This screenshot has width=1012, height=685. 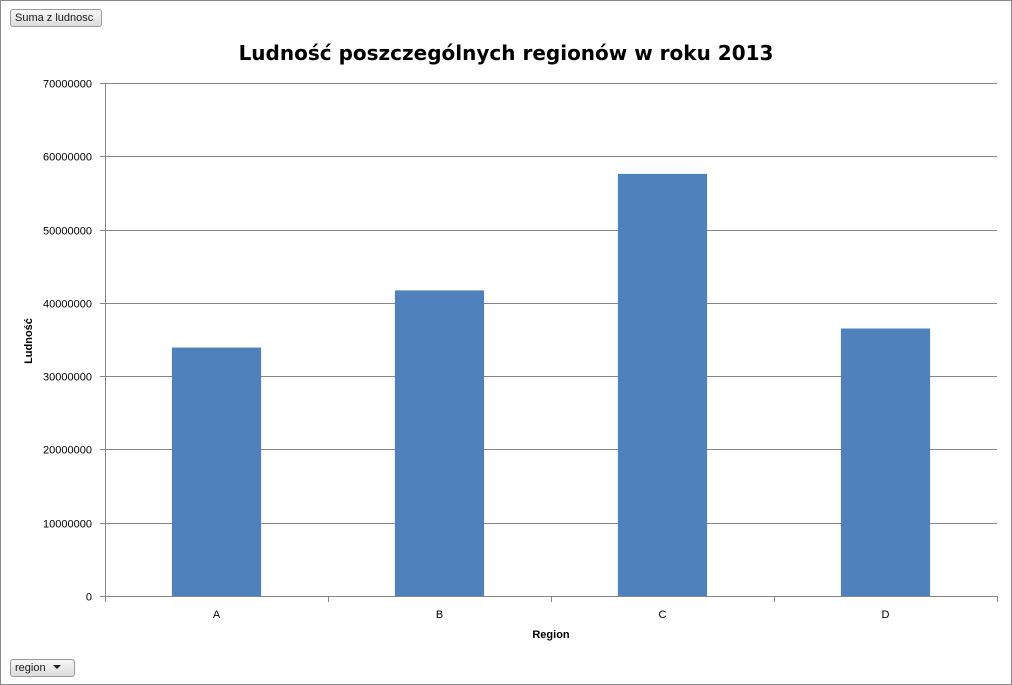 I want to click on bar-a, so click(x=216, y=471).